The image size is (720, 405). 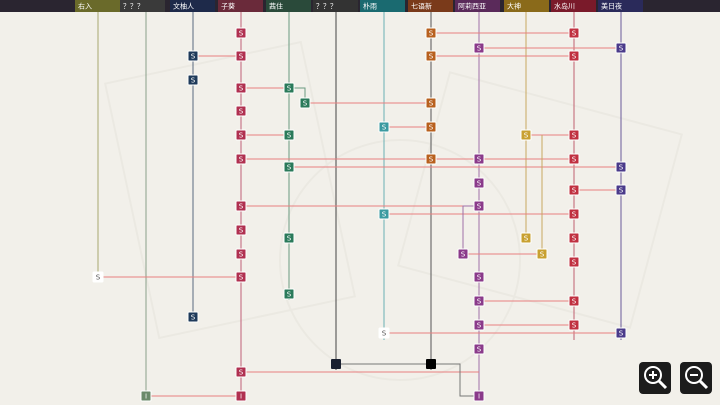 What do you see at coordinates (472, 6) in the screenshot?
I see `tab-label: 阿莉西亚` at bounding box center [472, 6].